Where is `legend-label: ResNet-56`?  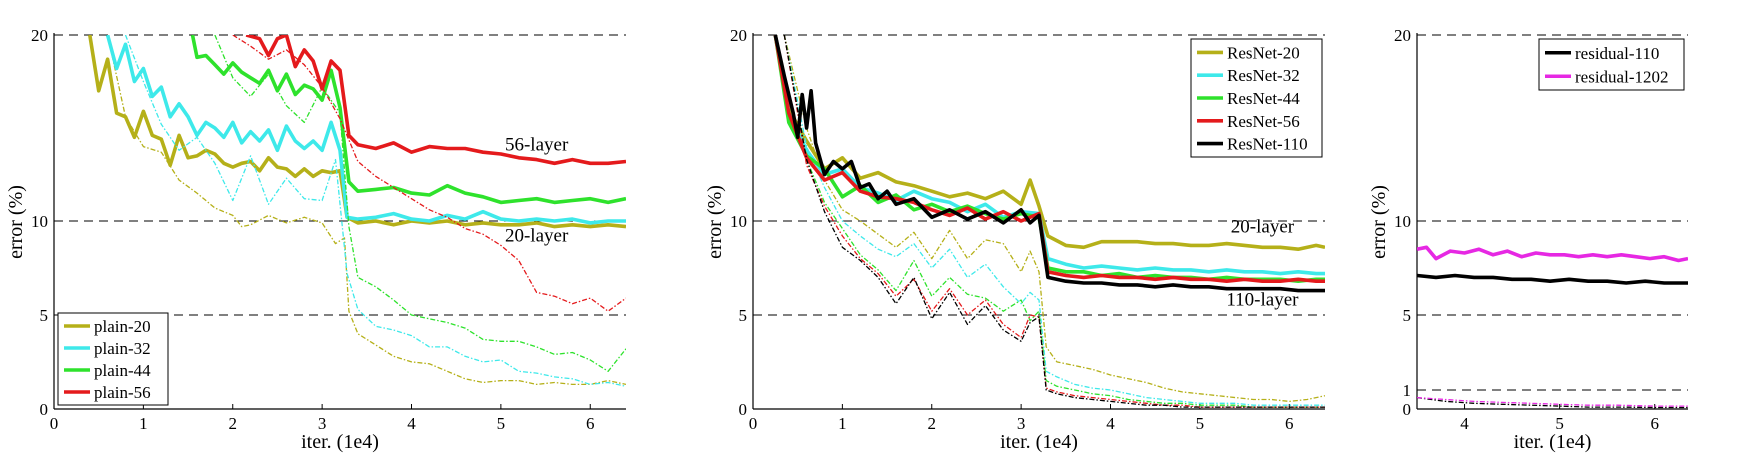
legend-label: ResNet-56 is located at coordinates (1263, 121).